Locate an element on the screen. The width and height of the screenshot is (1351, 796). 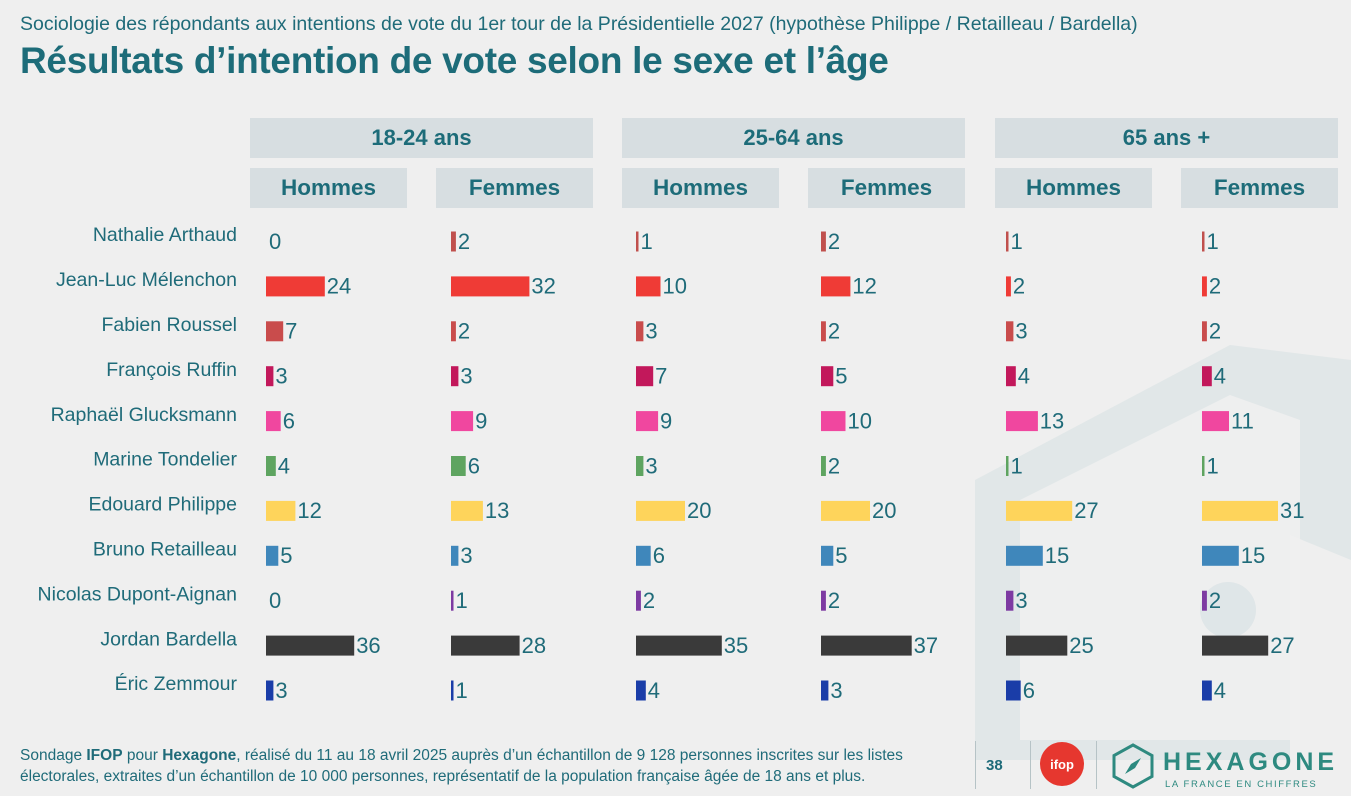
hexagone-compass-icon is located at coordinates (1133, 766).